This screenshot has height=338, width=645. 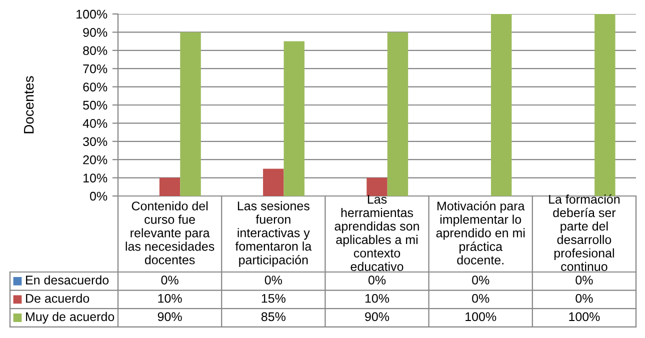 What do you see at coordinates (273, 317) in the screenshot?
I see `data-label: 85%` at bounding box center [273, 317].